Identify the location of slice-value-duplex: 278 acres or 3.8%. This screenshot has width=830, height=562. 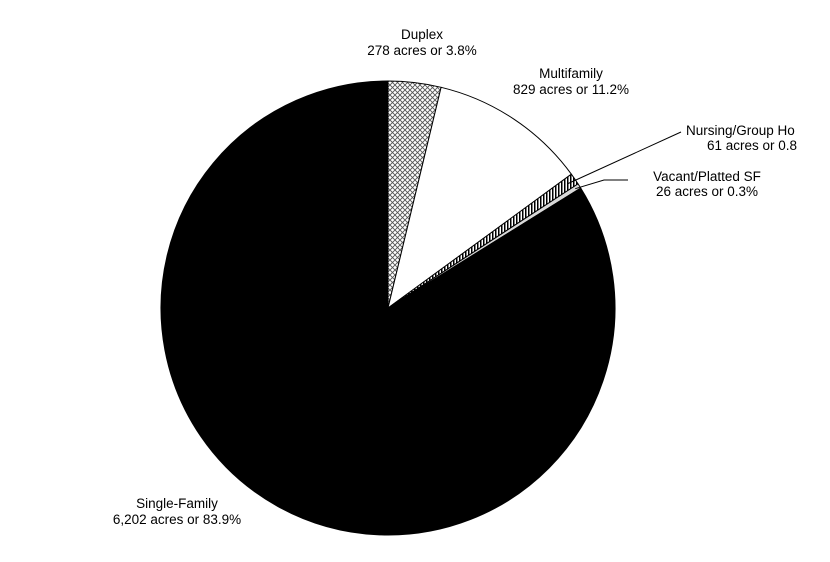
(422, 50).